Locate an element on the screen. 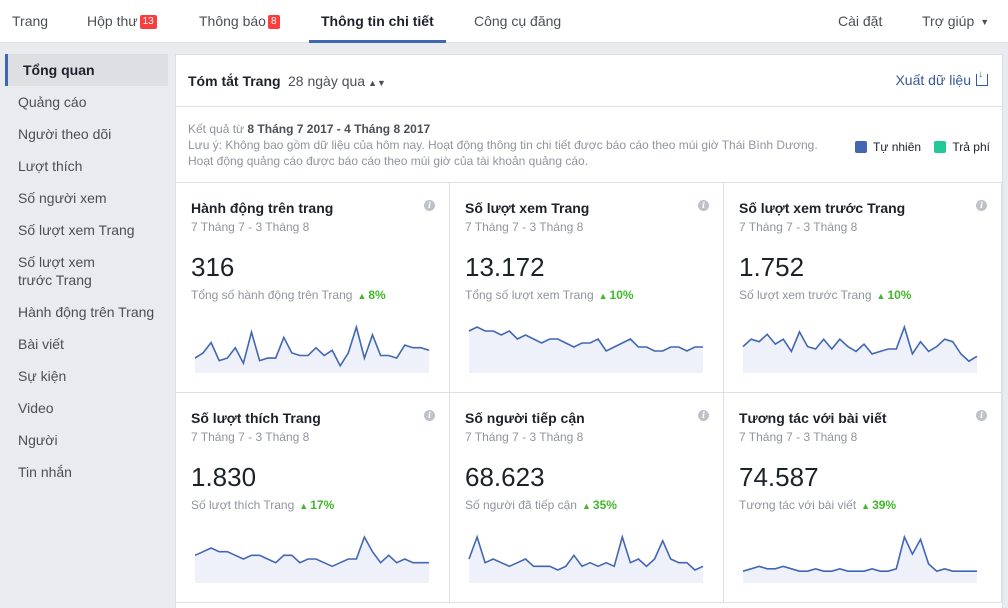 This screenshot has height=608, width=1008. sidebar-item-events: Sự kiện is located at coordinates (42, 376).